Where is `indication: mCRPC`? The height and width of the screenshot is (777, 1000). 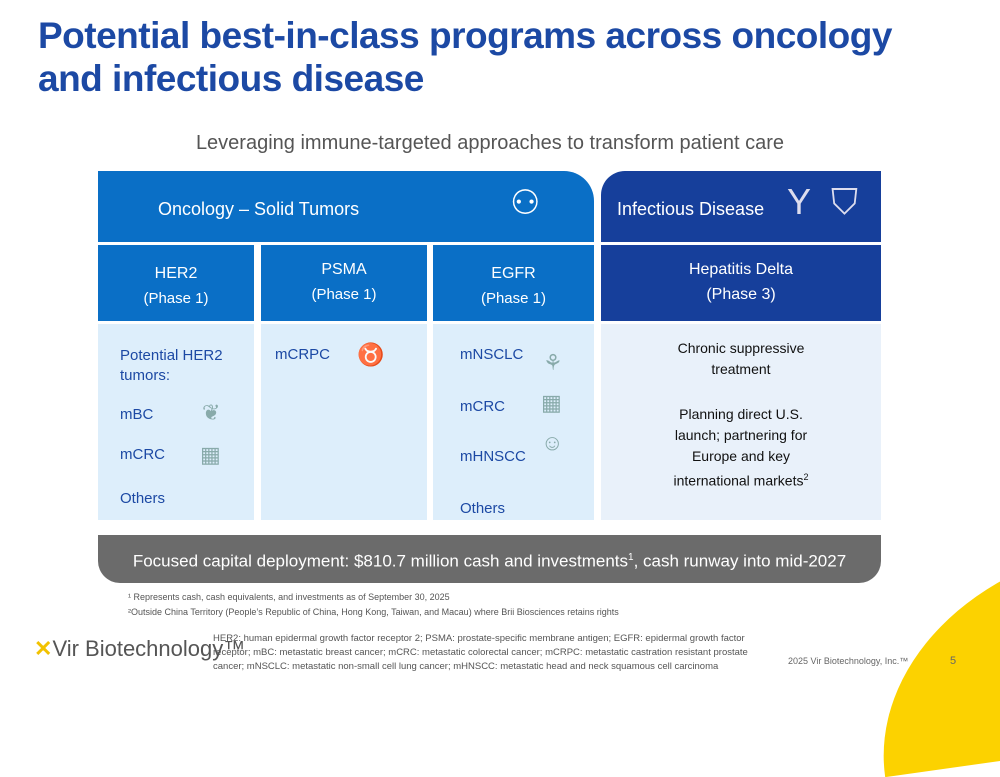 indication: mCRPC is located at coordinates (302, 354).